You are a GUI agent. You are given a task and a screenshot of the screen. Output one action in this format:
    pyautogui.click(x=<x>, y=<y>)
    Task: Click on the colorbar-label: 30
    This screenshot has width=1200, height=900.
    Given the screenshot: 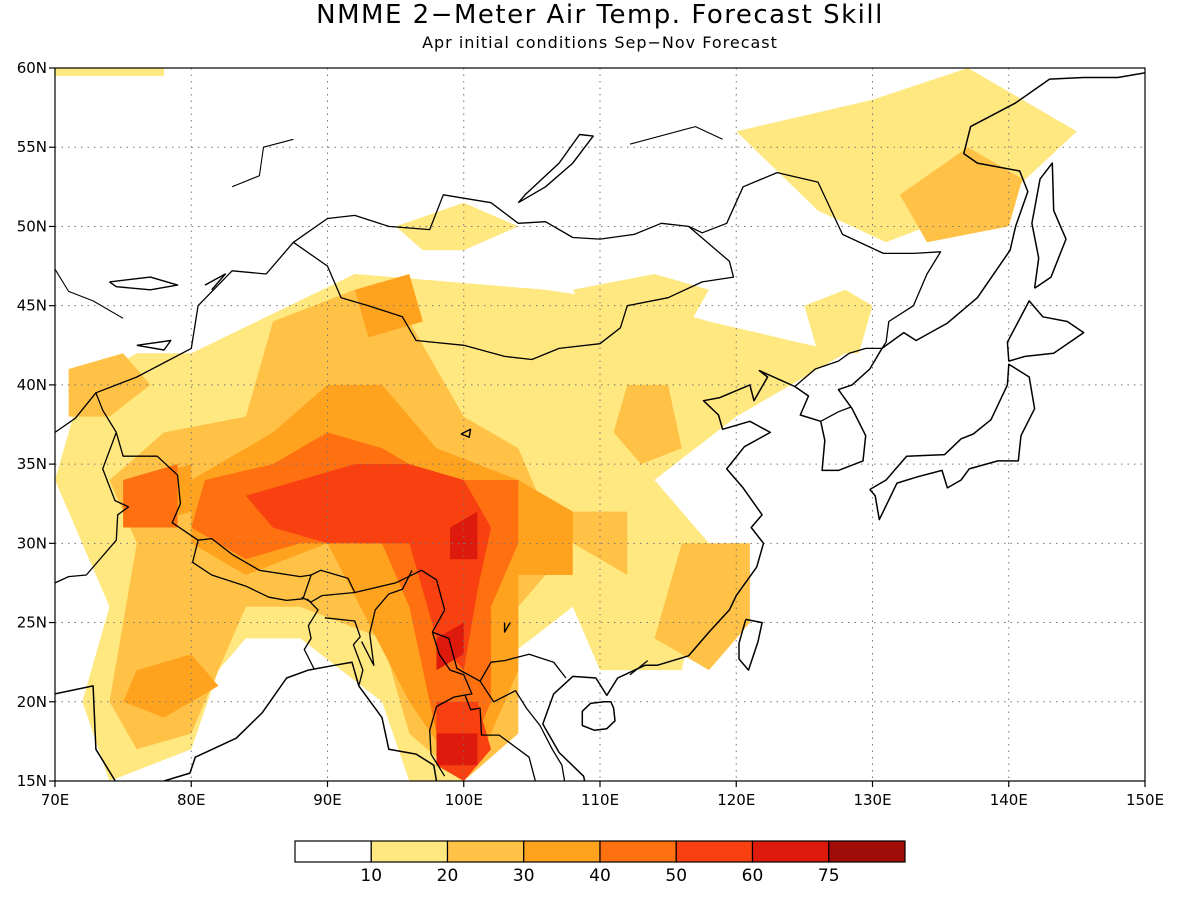 What is the action you would take?
    pyautogui.click(x=524, y=876)
    